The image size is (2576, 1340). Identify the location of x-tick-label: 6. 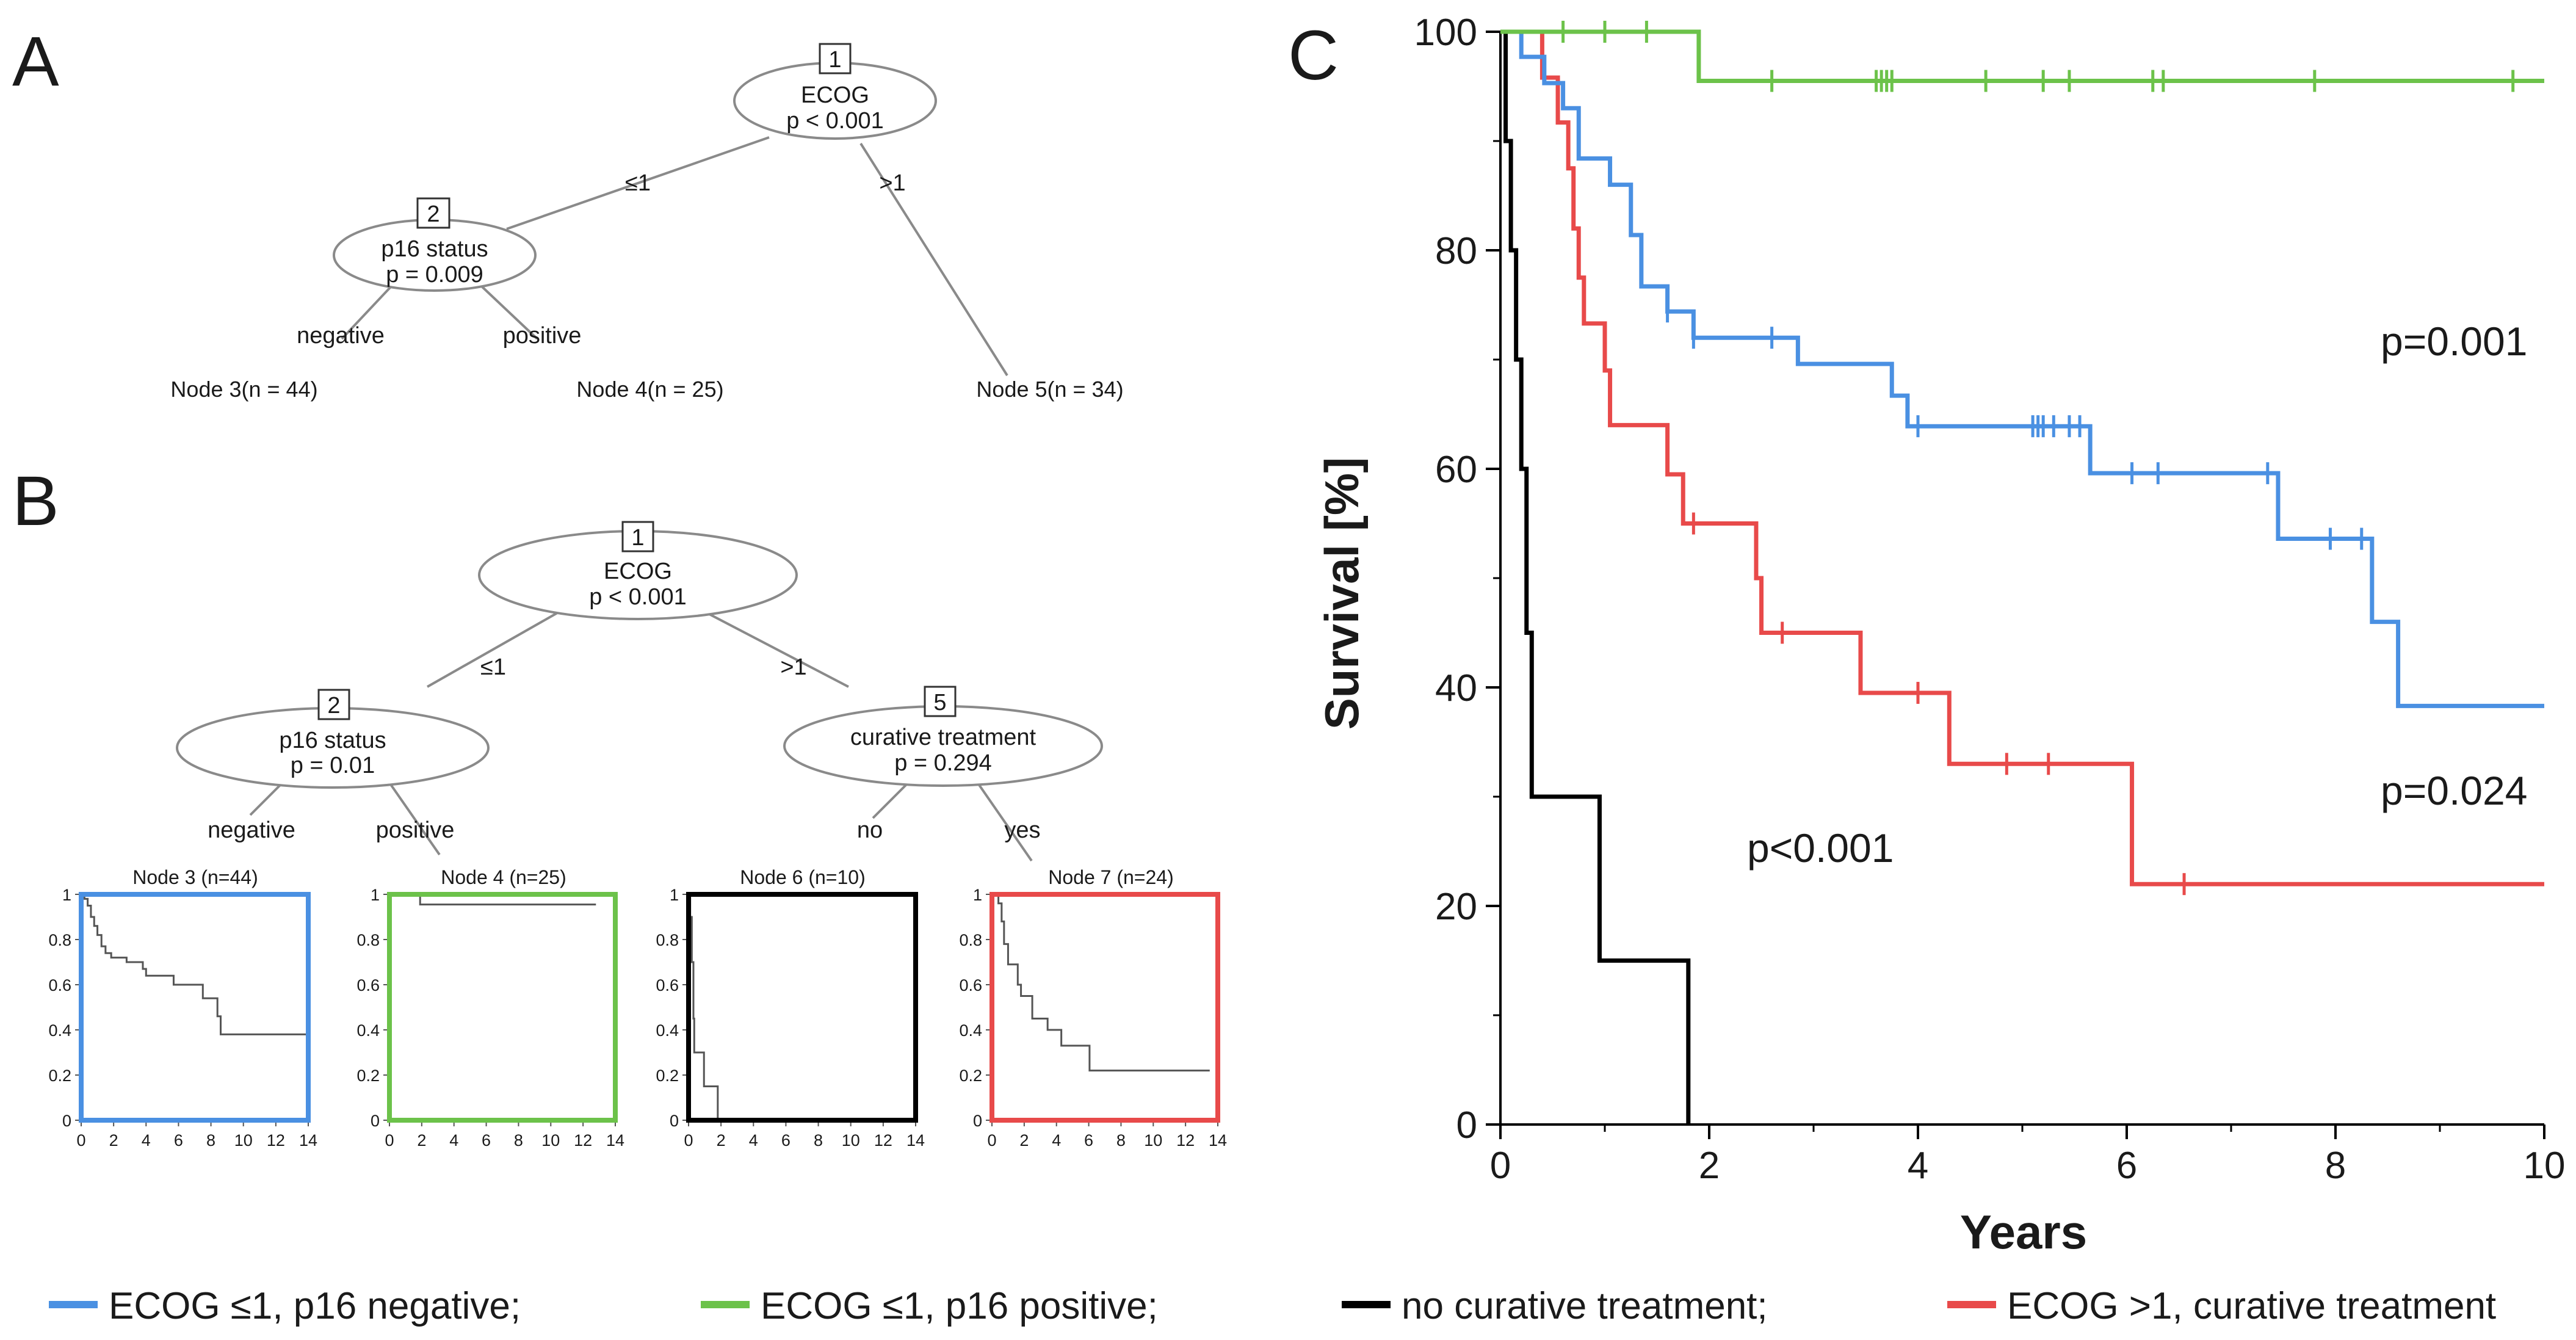
(2126, 1166).